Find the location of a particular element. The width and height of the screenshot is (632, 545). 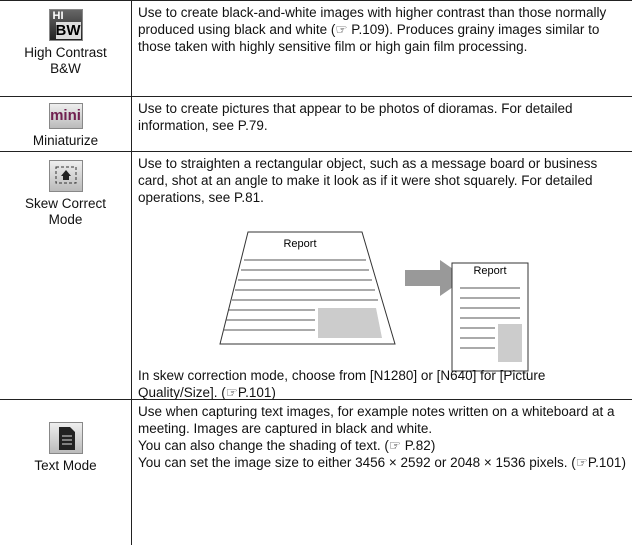

mode-label: High Contrast is located at coordinates (65, 52).